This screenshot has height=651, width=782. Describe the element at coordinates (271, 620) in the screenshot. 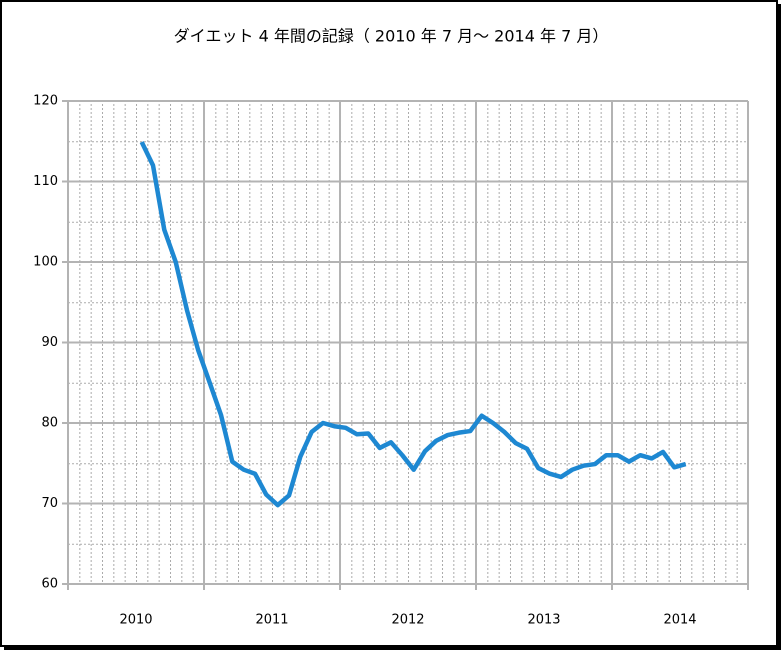

I see `x-tick-label: 2011` at that location.